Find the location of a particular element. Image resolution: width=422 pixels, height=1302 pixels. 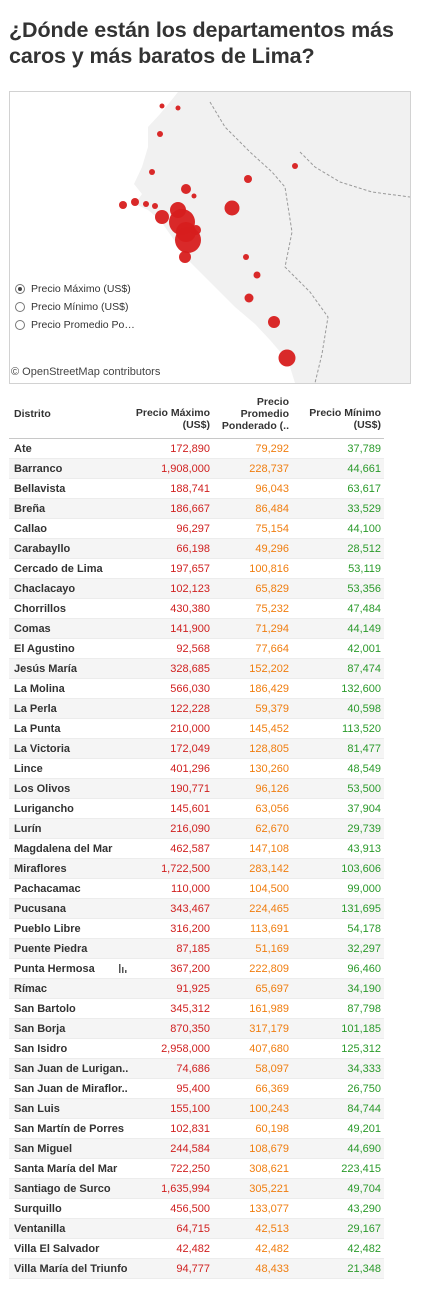

table-row: Santa María del Mar 722,250 308,621 223,415 is located at coordinates (196, 1169).